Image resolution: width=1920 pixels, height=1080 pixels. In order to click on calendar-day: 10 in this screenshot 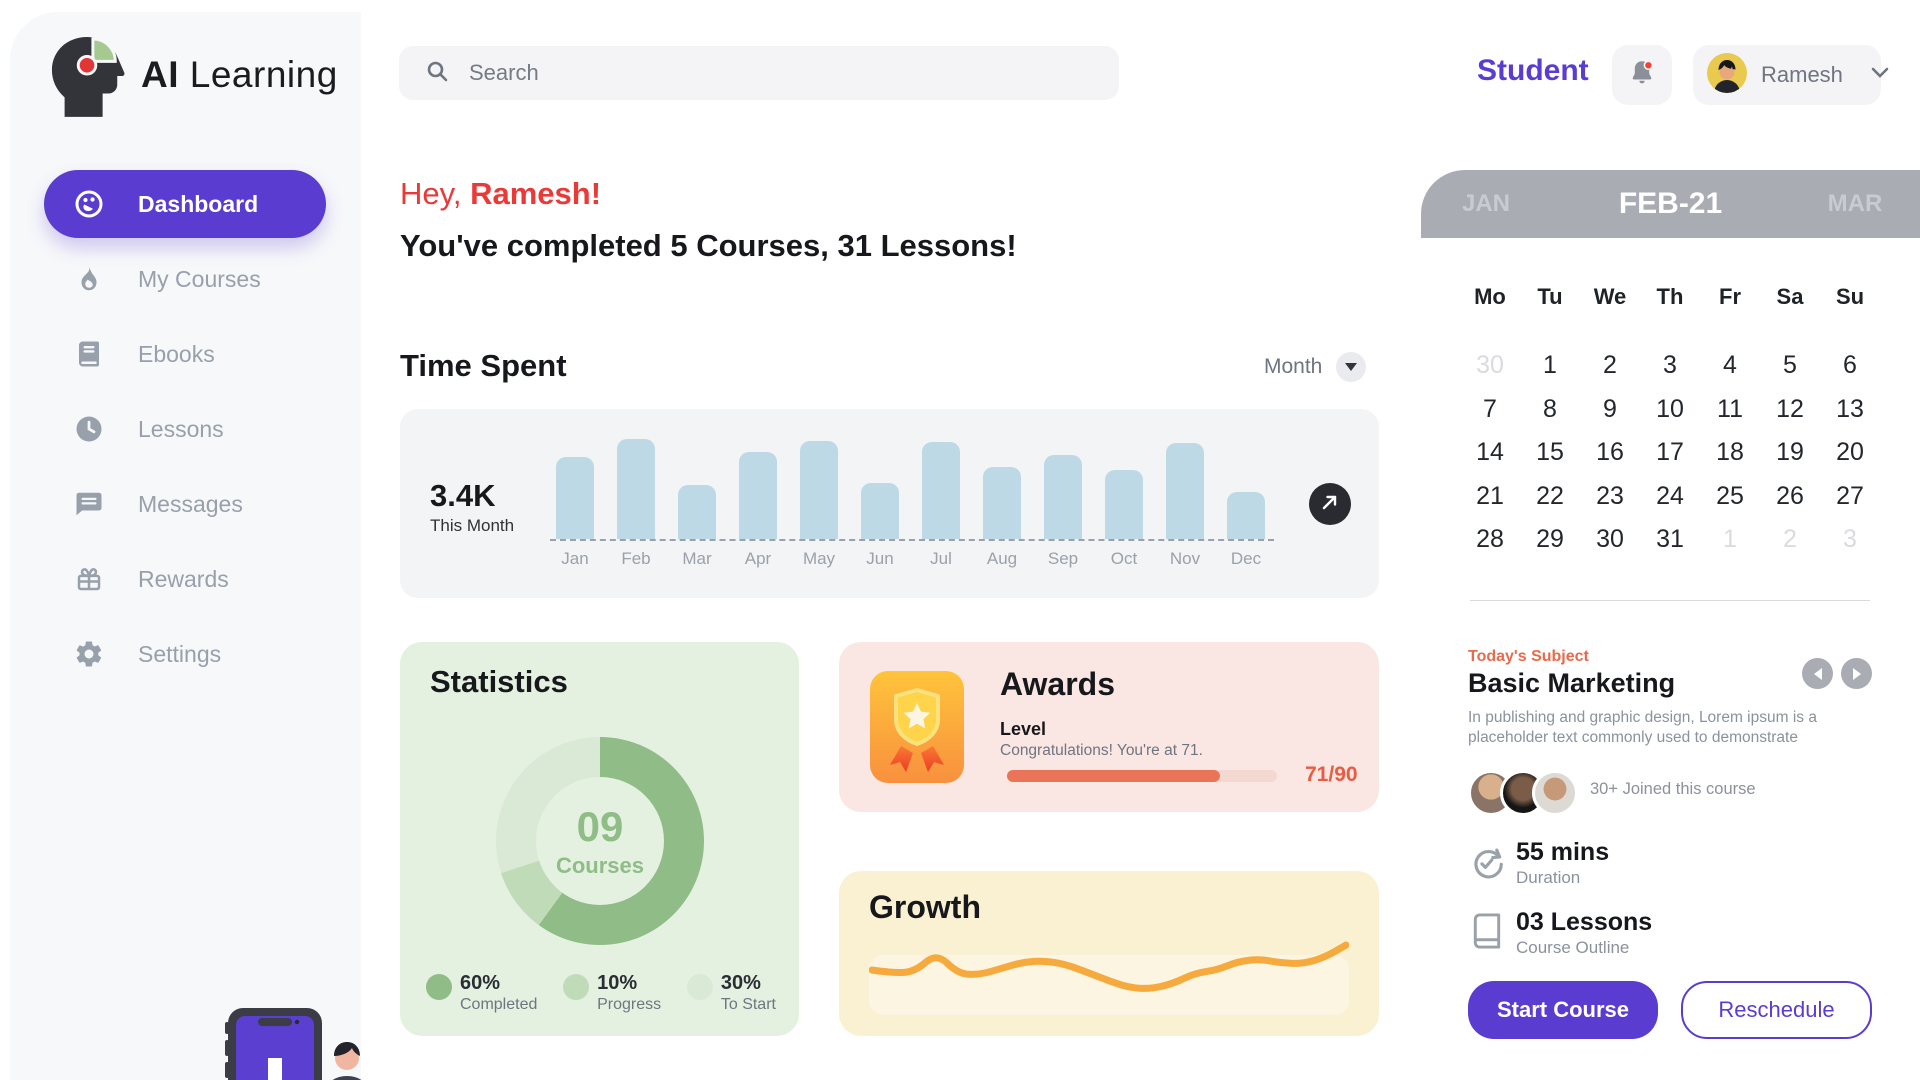, I will do `click(1670, 408)`.